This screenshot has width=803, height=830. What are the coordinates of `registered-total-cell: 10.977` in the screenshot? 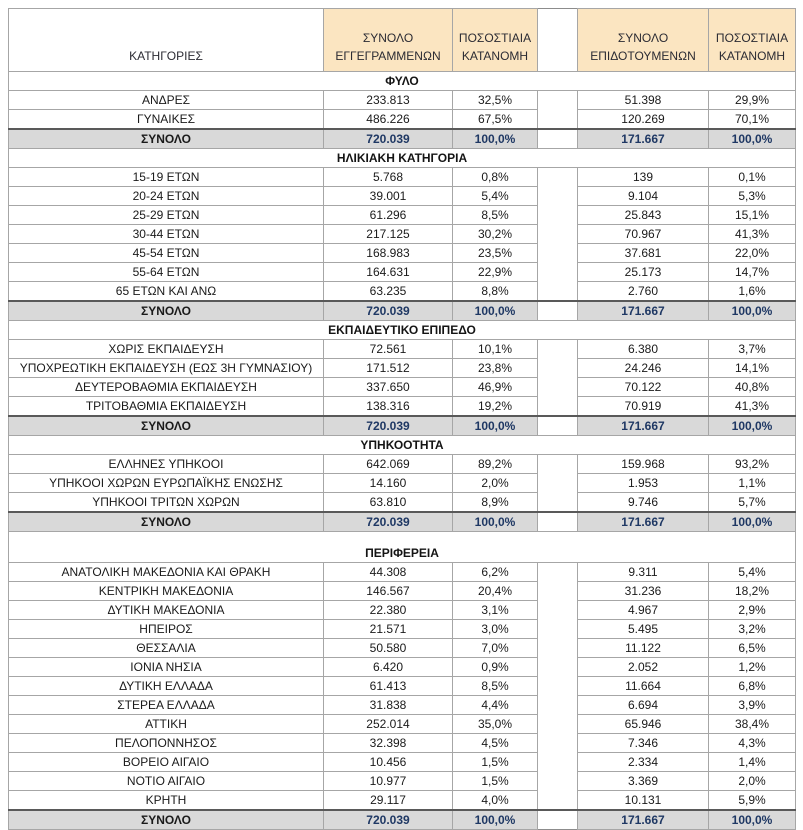 It's located at (388, 781).